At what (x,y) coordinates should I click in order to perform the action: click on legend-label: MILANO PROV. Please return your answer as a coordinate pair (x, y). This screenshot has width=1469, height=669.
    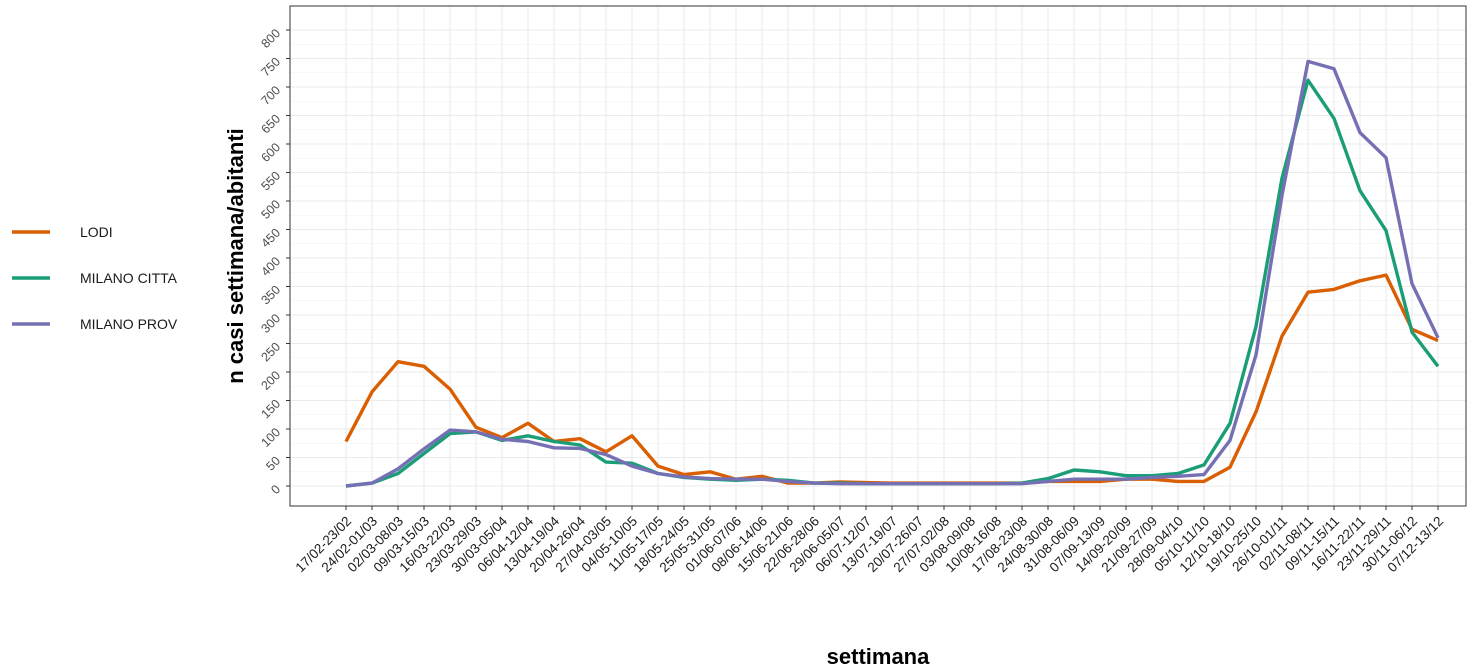
    Looking at the image, I should click on (129, 324).